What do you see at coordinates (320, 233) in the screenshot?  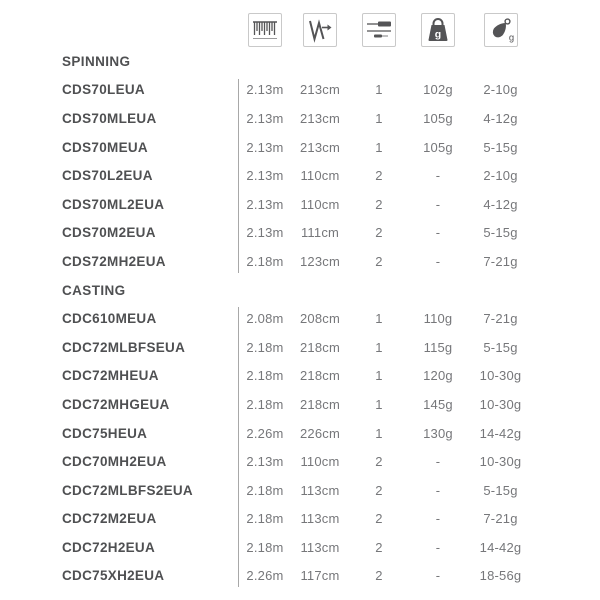 I see `length-cm-value: 111cm` at bounding box center [320, 233].